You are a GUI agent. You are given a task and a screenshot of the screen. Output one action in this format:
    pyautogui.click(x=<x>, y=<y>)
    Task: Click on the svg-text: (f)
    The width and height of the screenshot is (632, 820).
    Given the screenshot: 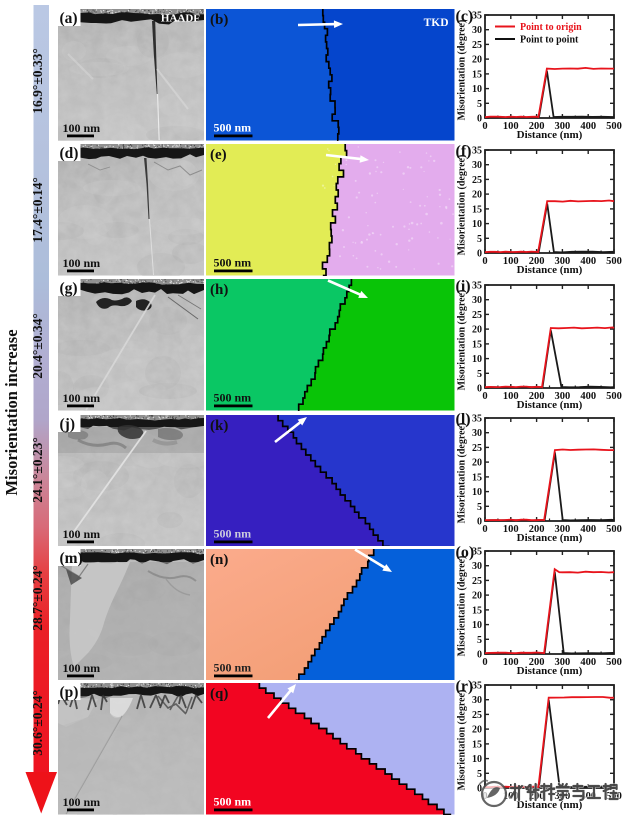 What is the action you would take?
    pyautogui.click(x=464, y=151)
    